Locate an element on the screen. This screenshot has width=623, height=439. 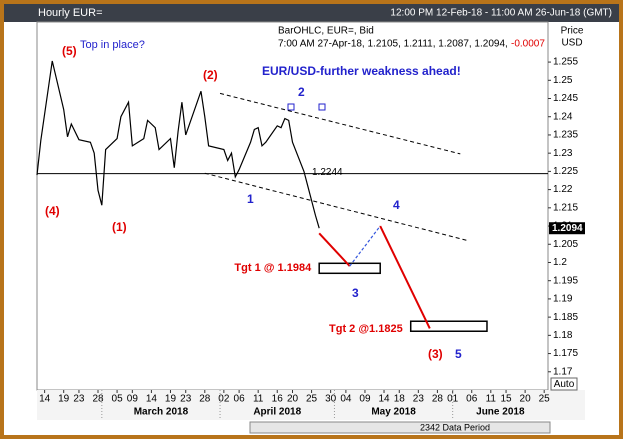
x-tick-label: 02 is located at coordinates (224, 399).